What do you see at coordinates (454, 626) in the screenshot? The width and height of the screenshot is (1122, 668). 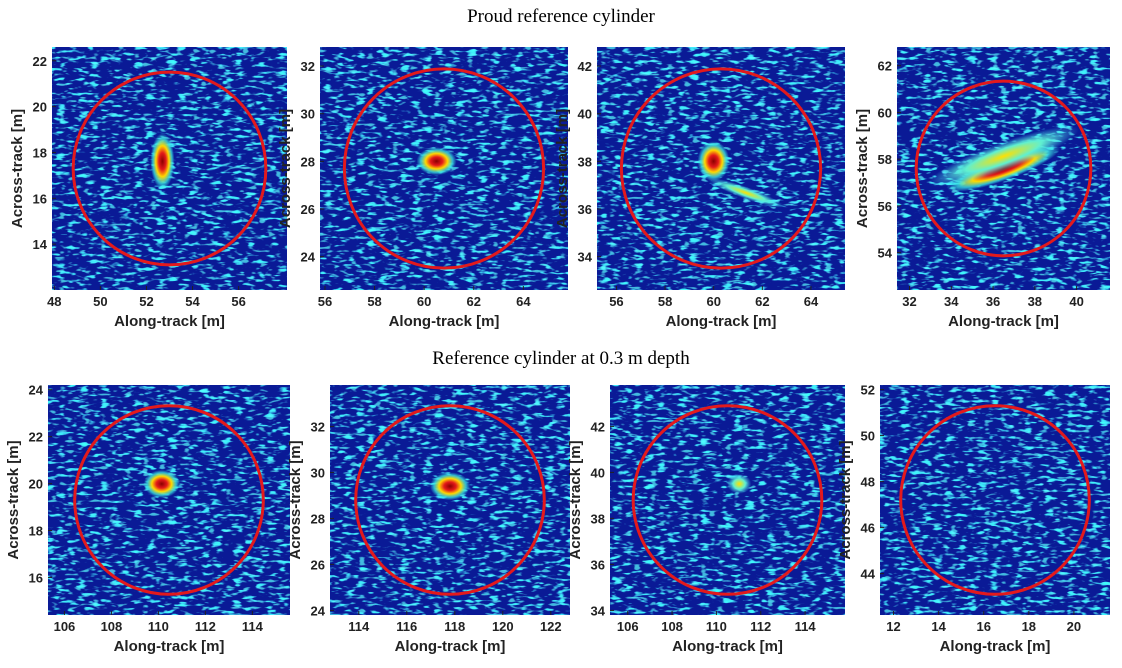 I see `x-tick-label: 118` at bounding box center [454, 626].